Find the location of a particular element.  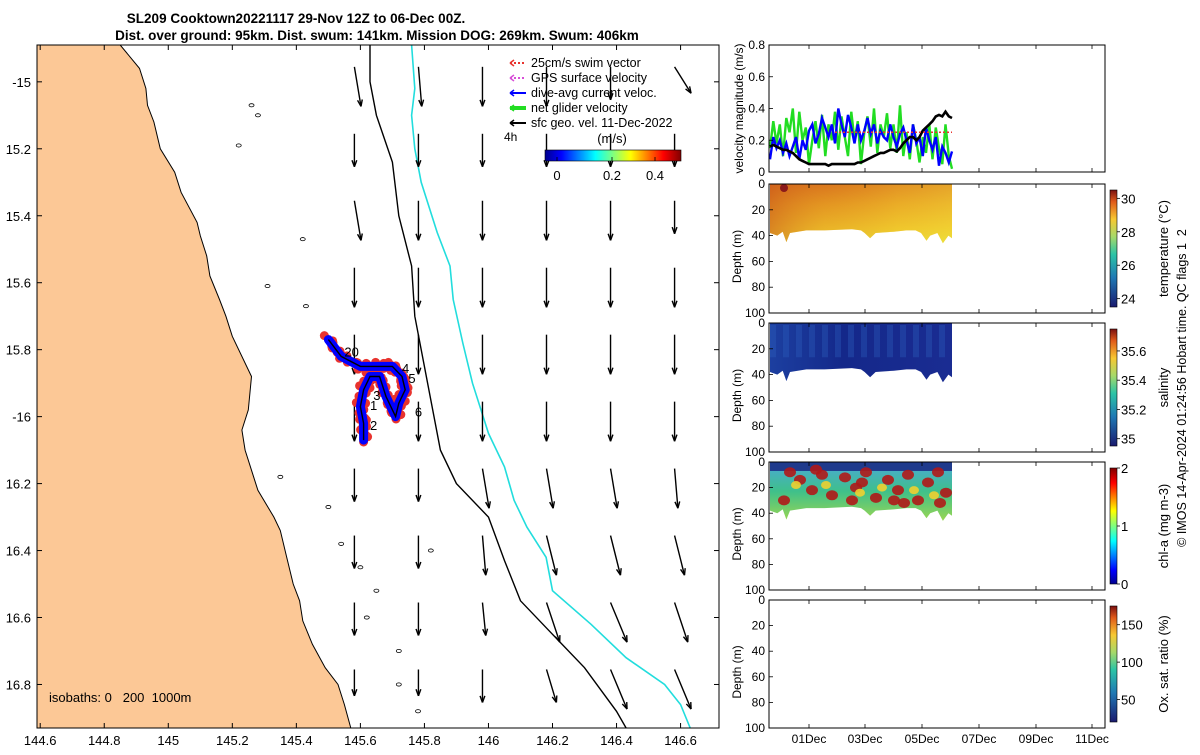

map-x-tick-label: 146.2 is located at coordinates (552, 740).